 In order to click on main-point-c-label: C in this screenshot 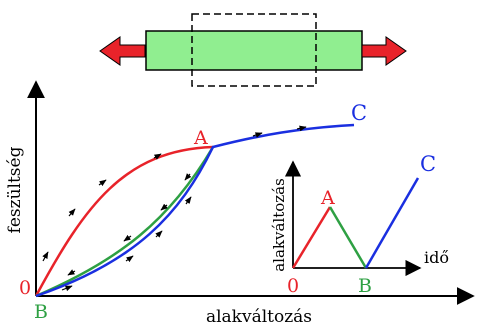, I will do `click(359, 113)`.